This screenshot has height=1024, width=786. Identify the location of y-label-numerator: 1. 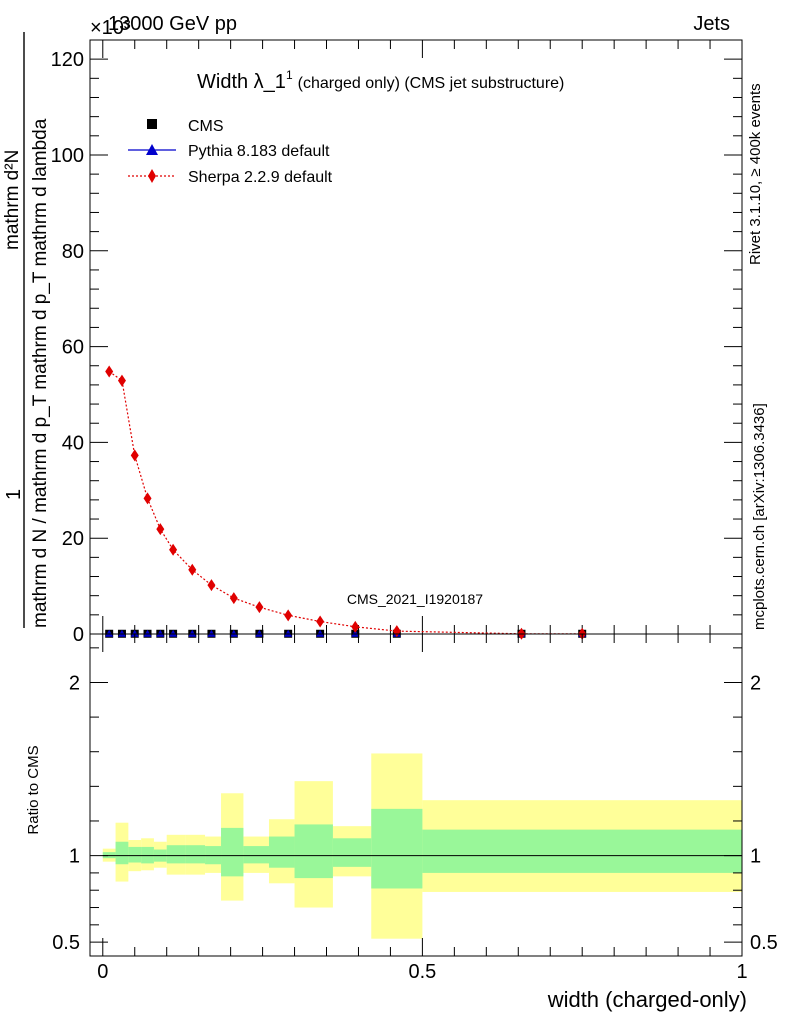
(14, 494).